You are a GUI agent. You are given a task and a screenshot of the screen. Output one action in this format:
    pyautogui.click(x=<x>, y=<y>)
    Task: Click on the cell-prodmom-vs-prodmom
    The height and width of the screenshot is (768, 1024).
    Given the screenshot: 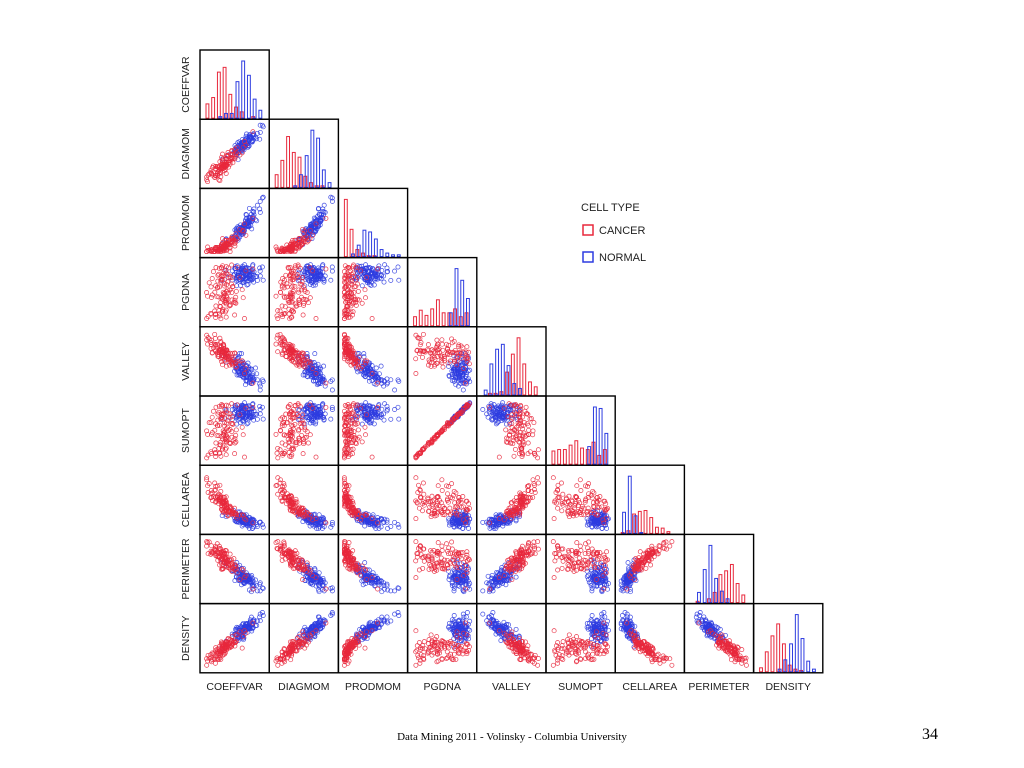 What is the action you would take?
    pyautogui.click(x=373, y=223)
    